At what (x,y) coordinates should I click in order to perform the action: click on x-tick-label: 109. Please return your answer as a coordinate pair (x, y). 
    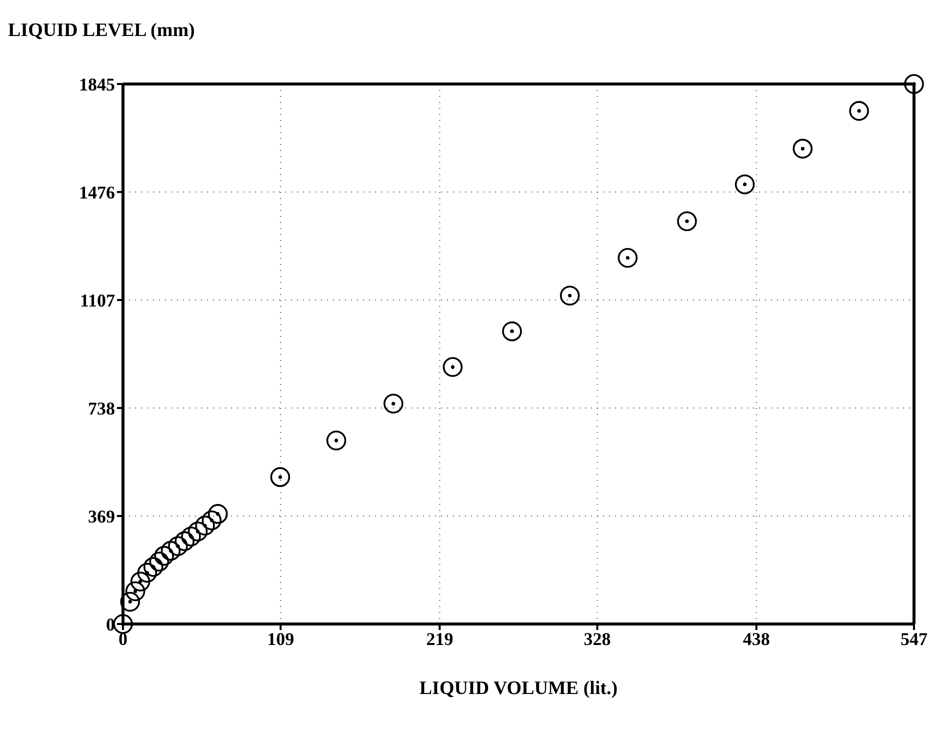
    Looking at the image, I should click on (280, 638).